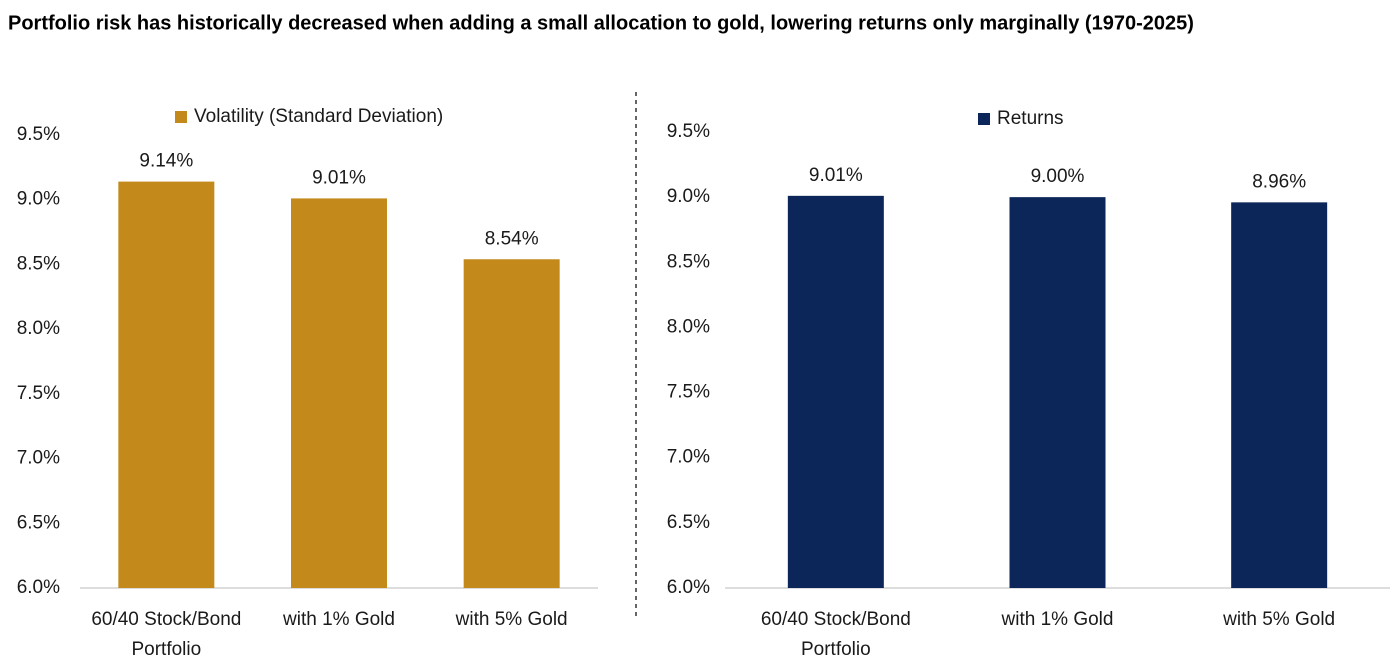 The height and width of the screenshot is (672, 1397). I want to click on value-label: 9.00%, so click(1058, 176).